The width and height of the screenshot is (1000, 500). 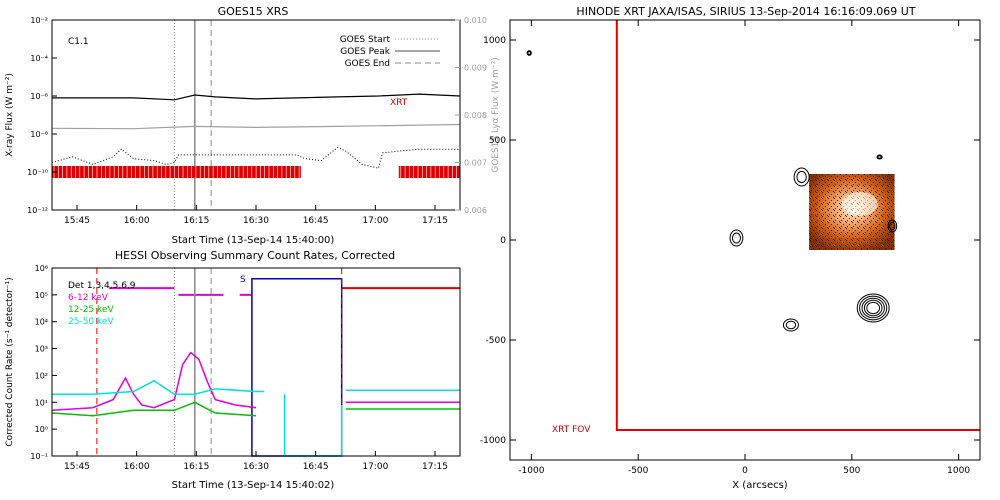 What do you see at coordinates (39, 20) in the screenshot?
I see `goes-y-tick-label: 10⁻²` at bounding box center [39, 20].